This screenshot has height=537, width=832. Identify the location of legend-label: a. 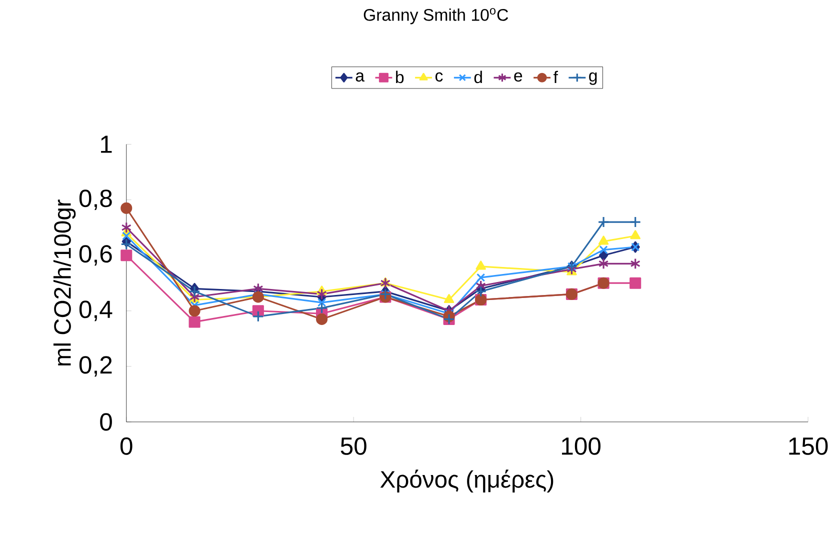
(360, 77).